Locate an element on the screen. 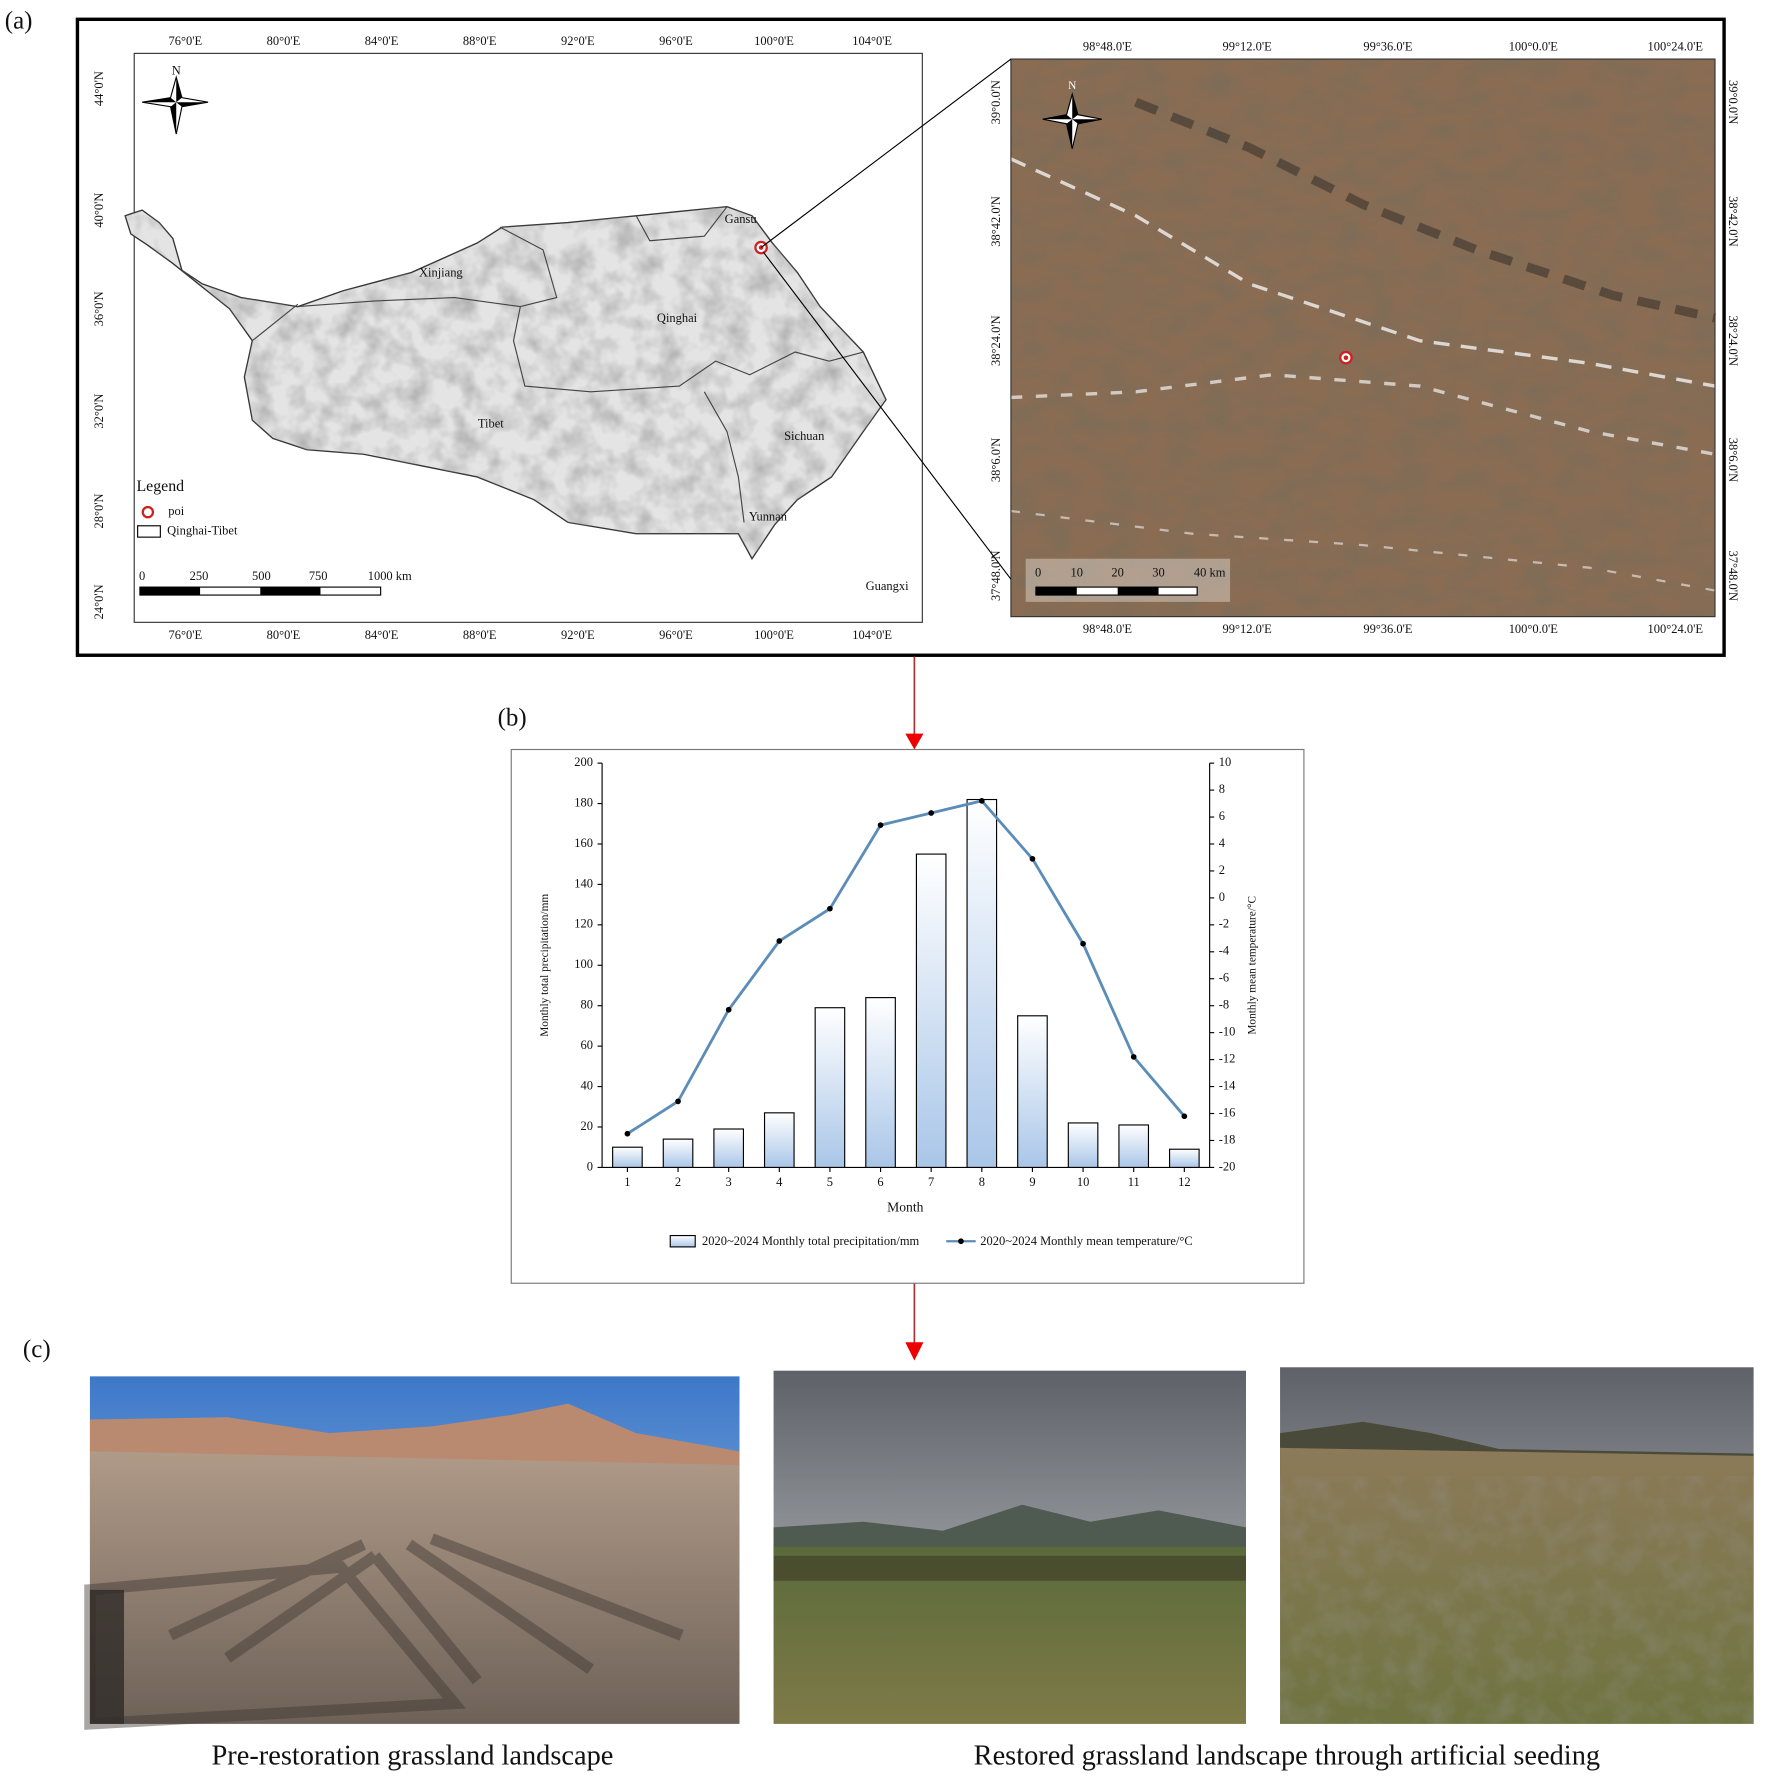 The height and width of the screenshot is (1792, 1772). scale-label: 30 is located at coordinates (1158, 572).